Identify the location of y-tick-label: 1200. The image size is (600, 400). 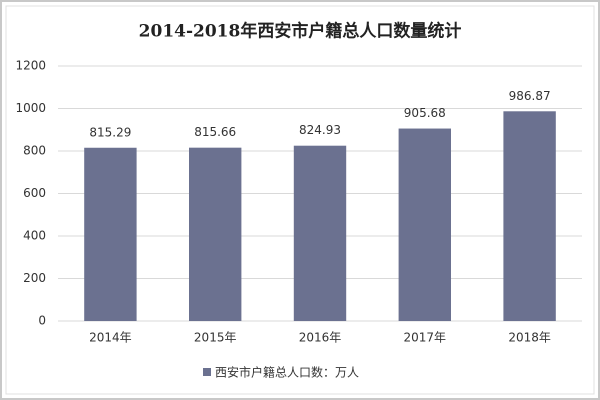
(30, 66).